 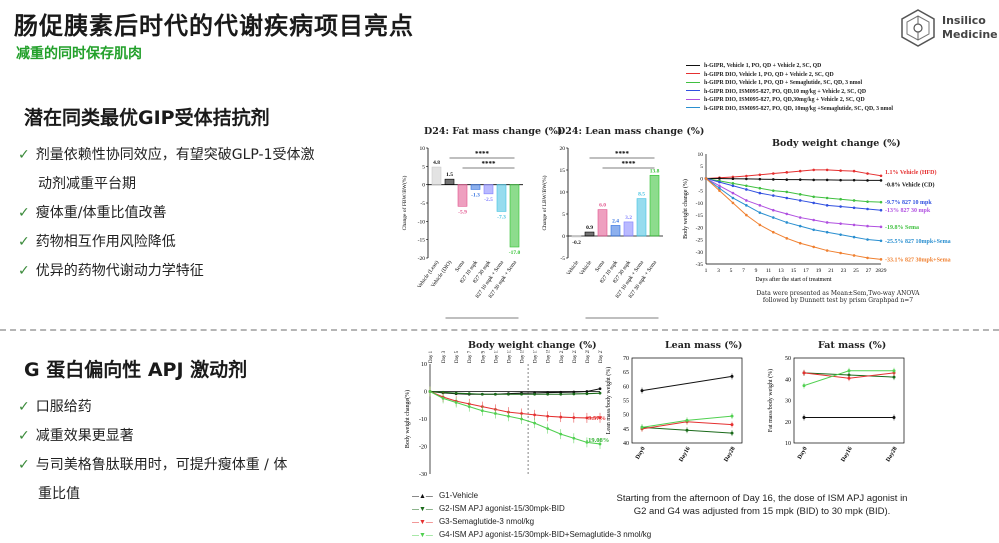 I want to click on end-label: -33.1% 827 30mpk+Sema, so click(x=918, y=260).